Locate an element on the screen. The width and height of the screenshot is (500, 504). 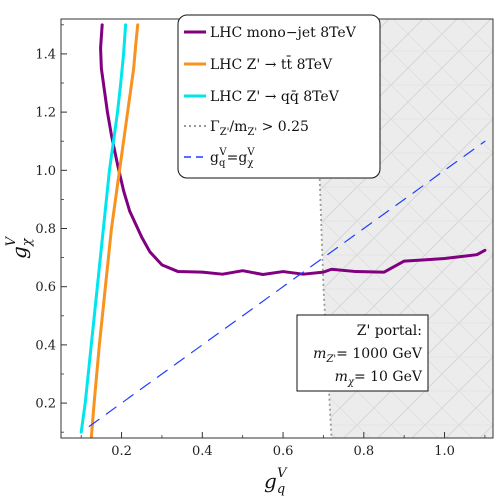
annotation-frame is located at coordinates (362, 353).